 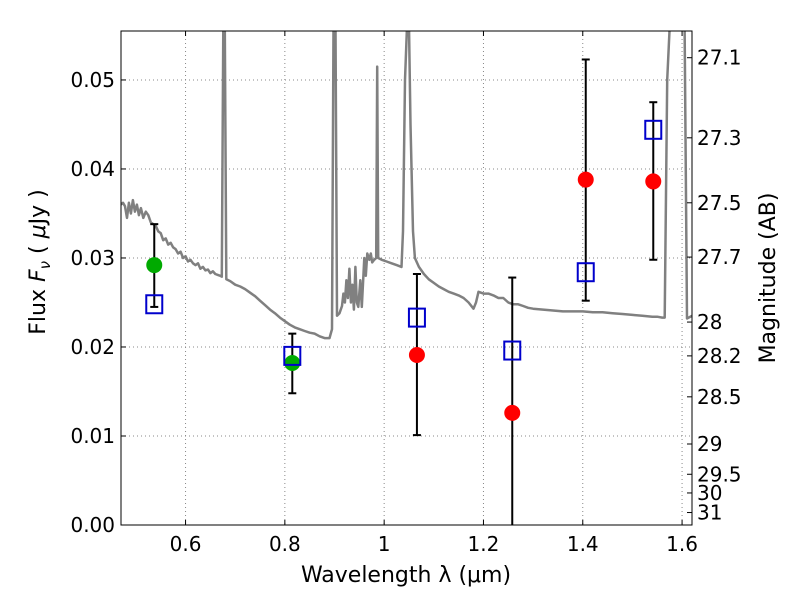 What do you see at coordinates (719, 257) in the screenshot?
I see `y2-tick-label: 27.7` at bounding box center [719, 257].